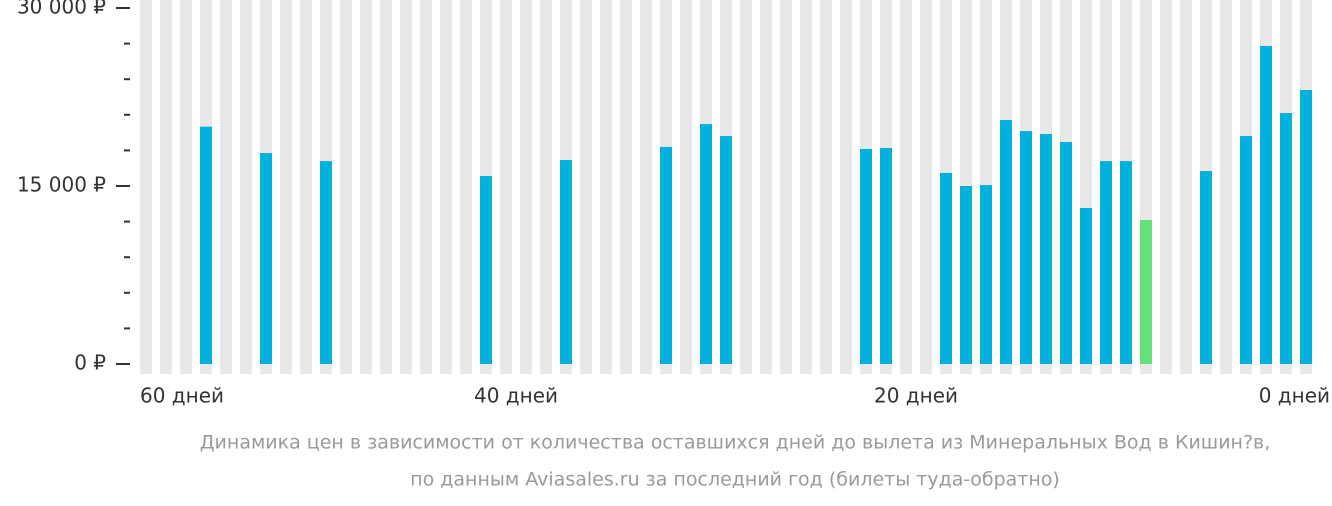  Describe the element at coordinates (182, 396) in the screenshot. I see `x-tick-label: 60 дней` at that location.